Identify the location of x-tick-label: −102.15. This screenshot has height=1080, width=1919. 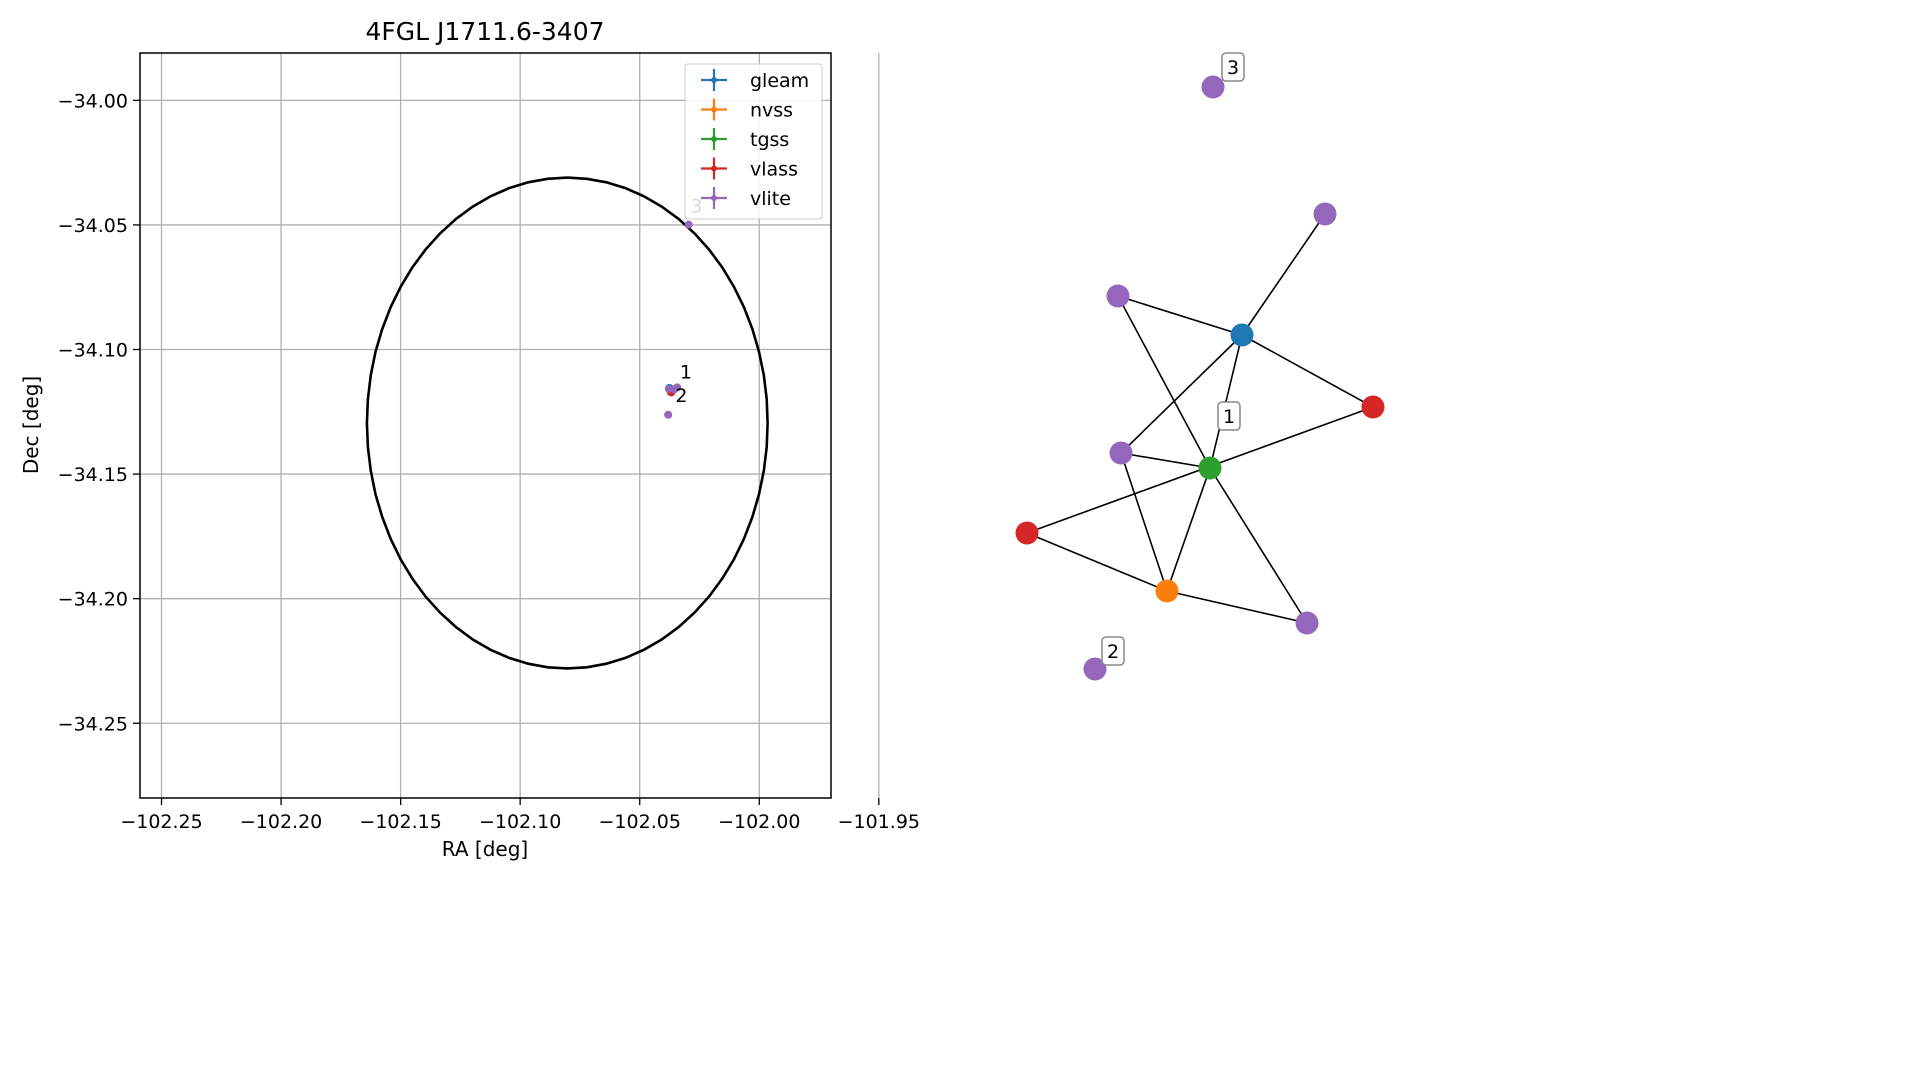
(400, 822).